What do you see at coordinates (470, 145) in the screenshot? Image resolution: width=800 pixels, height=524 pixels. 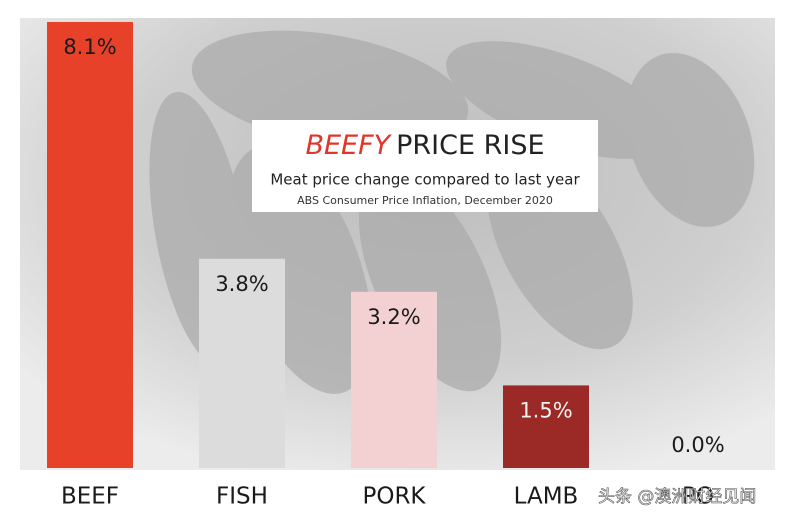 I see `title-rest: PRICE RISE` at bounding box center [470, 145].